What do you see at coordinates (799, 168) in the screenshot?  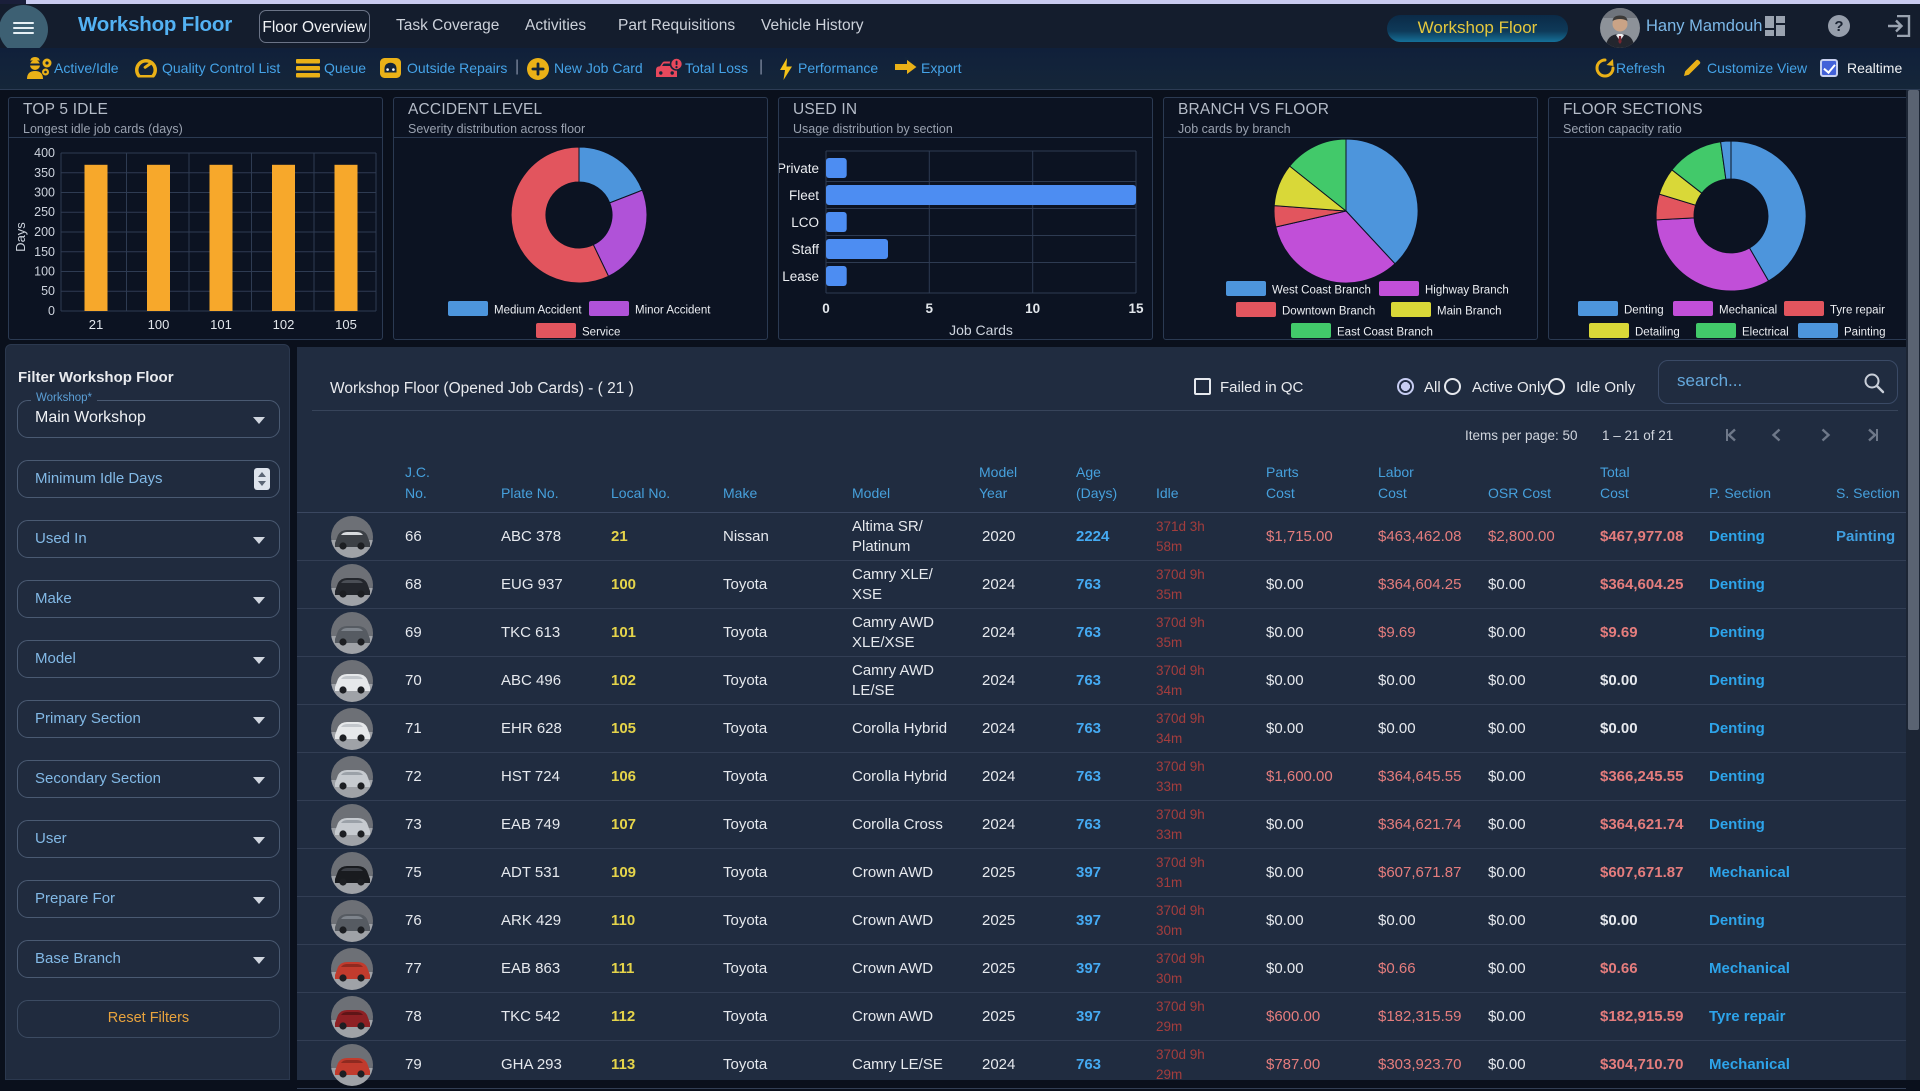 I see `svg-text: Private` at bounding box center [799, 168].